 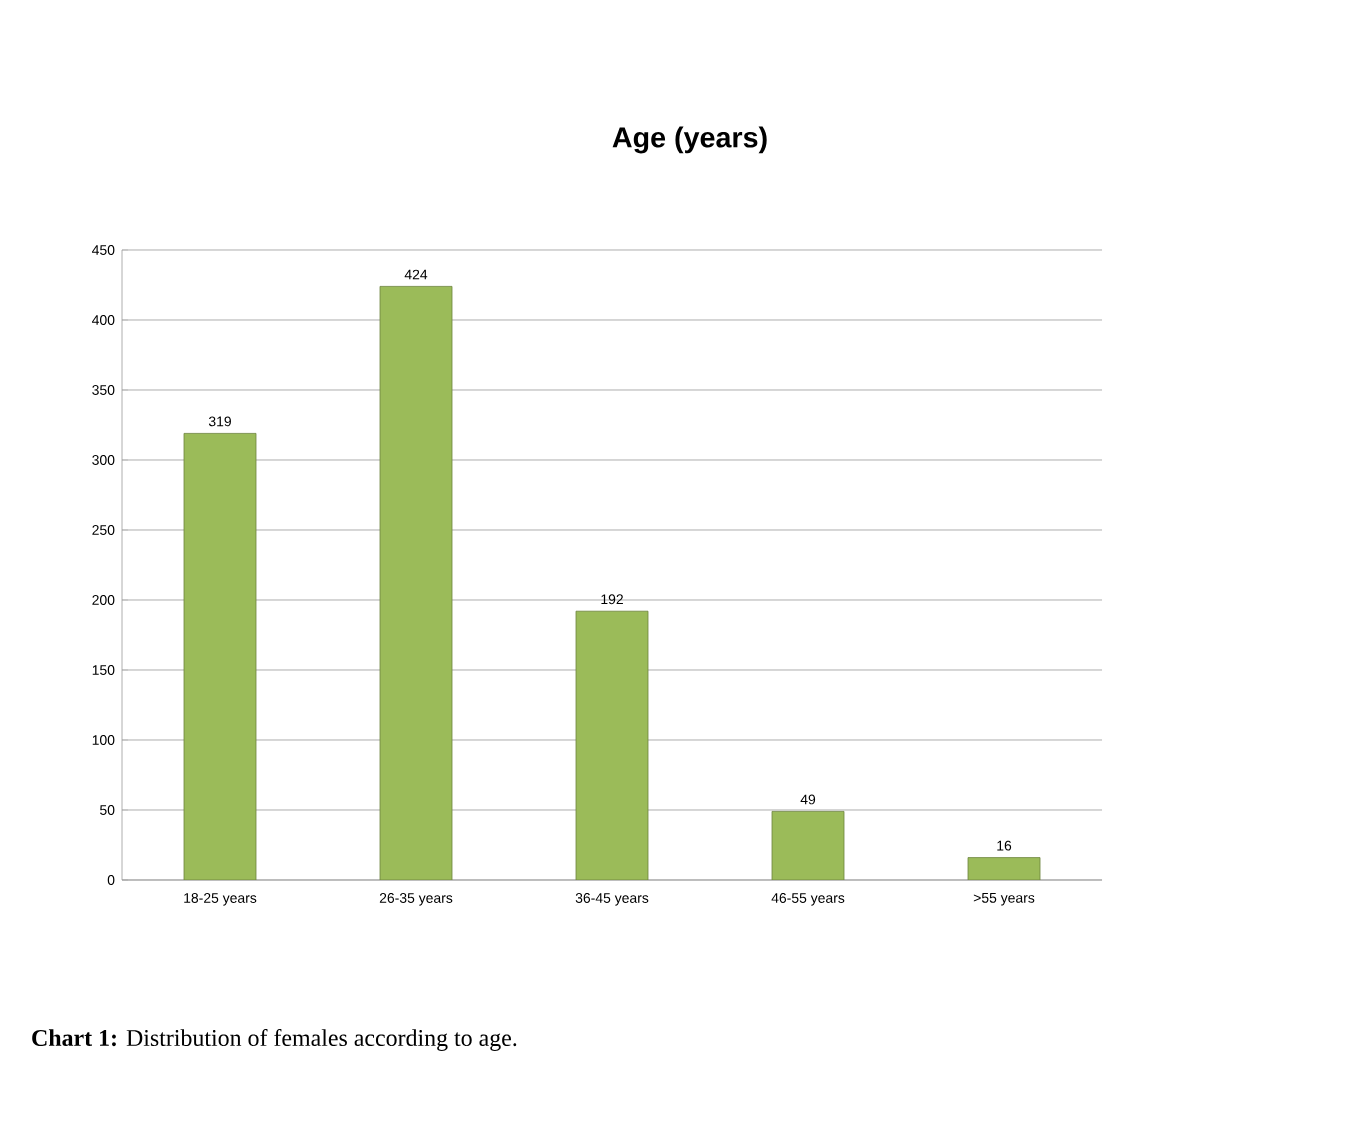 What do you see at coordinates (689, 140) in the screenshot?
I see `chart-title: Age (years)` at bounding box center [689, 140].